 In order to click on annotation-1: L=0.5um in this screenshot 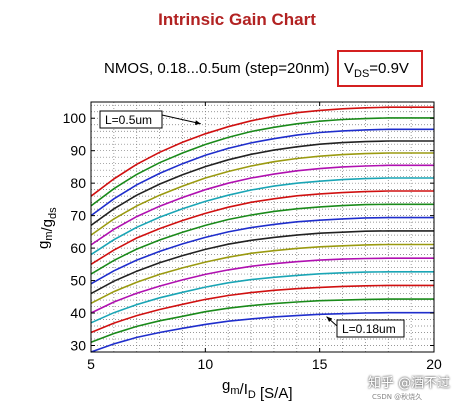, I will do `click(150, 119)`.